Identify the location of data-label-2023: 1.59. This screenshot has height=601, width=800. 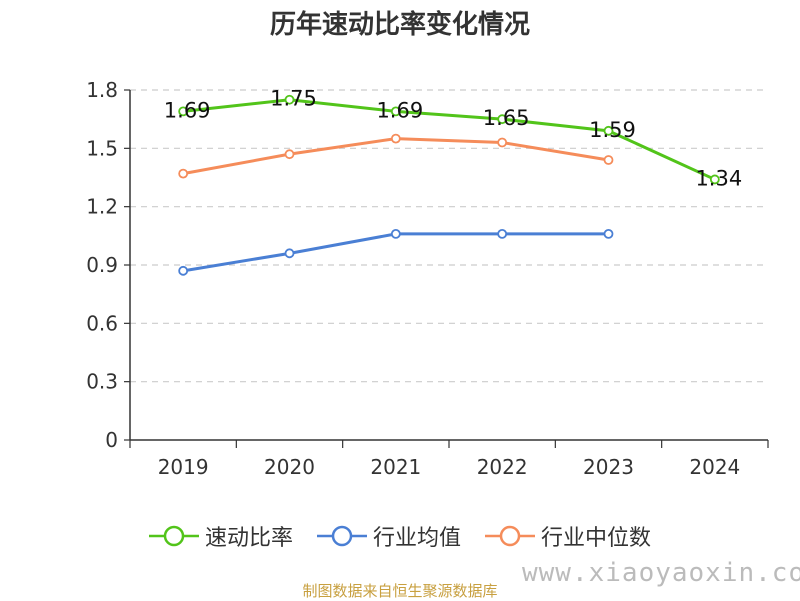
(612, 130).